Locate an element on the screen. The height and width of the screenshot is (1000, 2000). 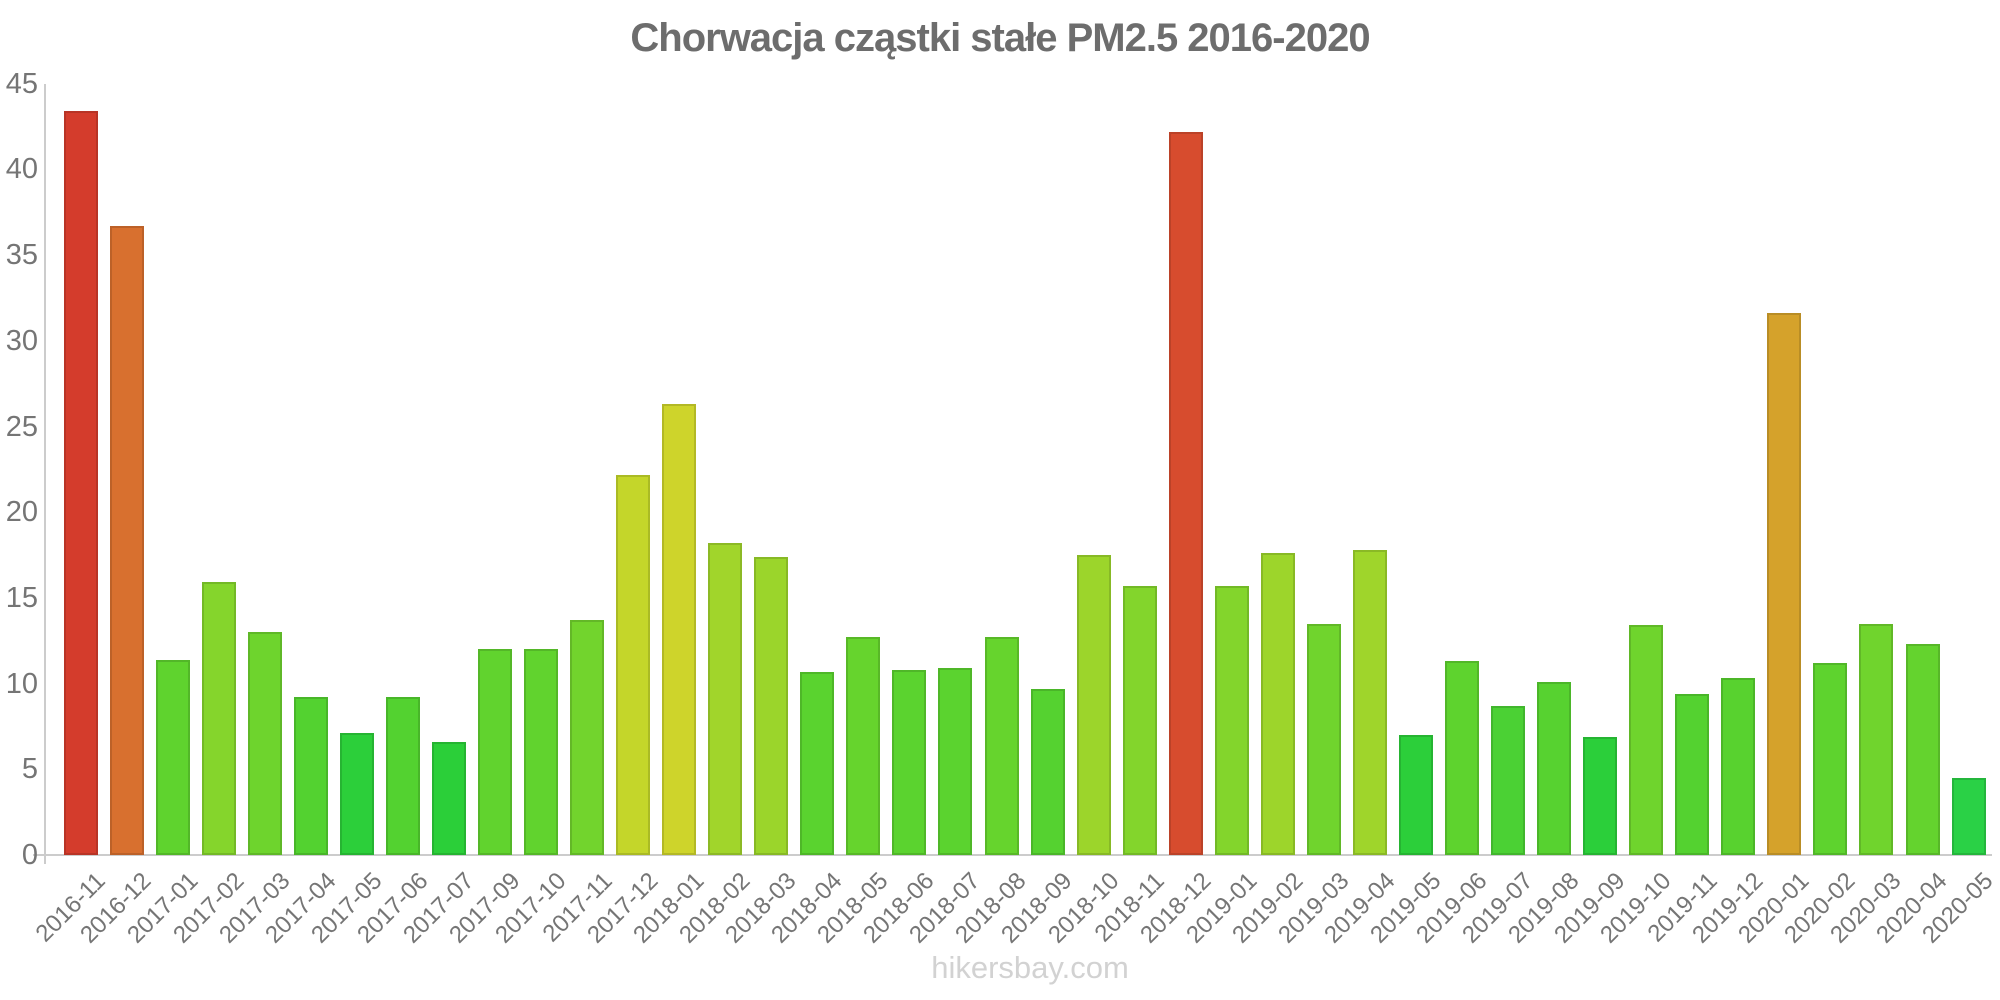
y-axis-label: 20 is located at coordinates (21, 512).